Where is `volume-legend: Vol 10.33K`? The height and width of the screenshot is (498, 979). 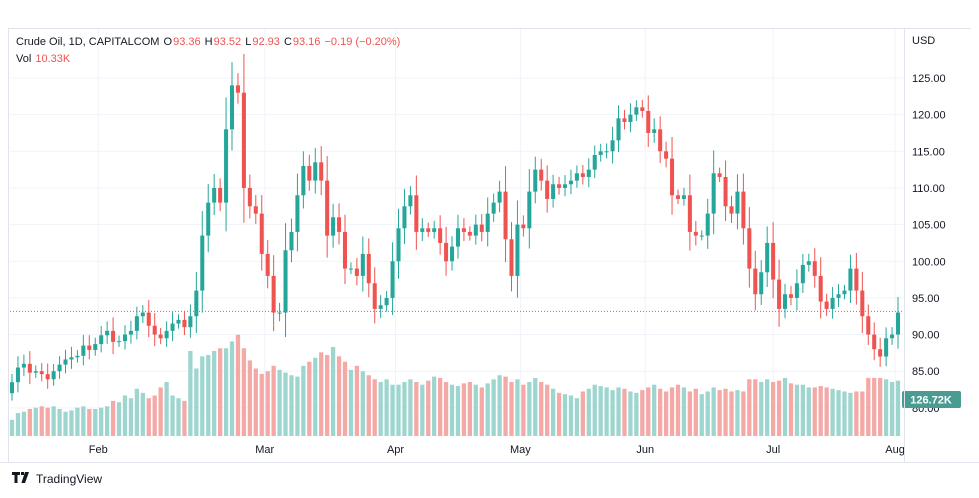
volume-legend: Vol 10.33K is located at coordinates (43, 59).